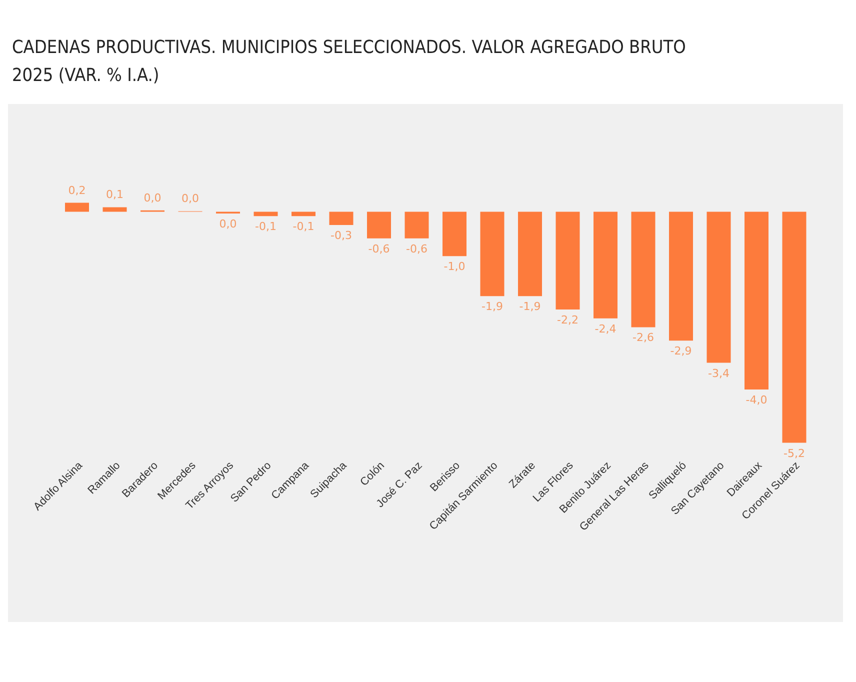 Image resolution: width=856 pixels, height=682 pixels. I want to click on data-label: -1,0, so click(455, 267).